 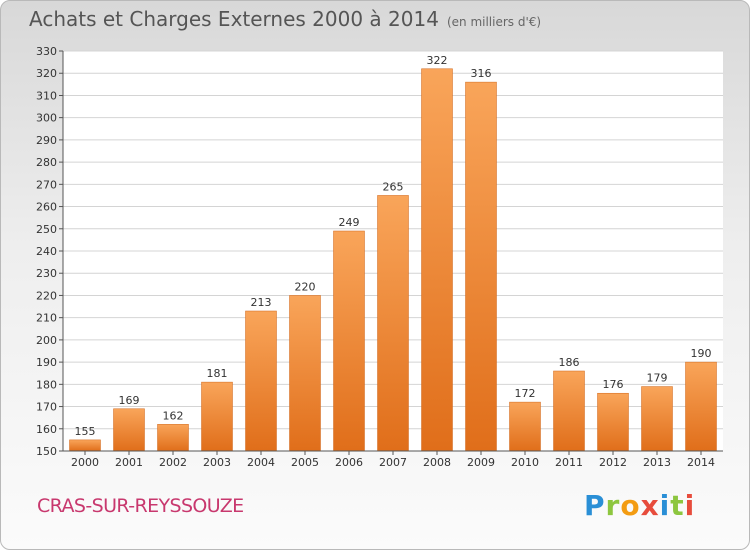 I want to click on x-tick-label-2001: 2001, so click(x=129, y=462).